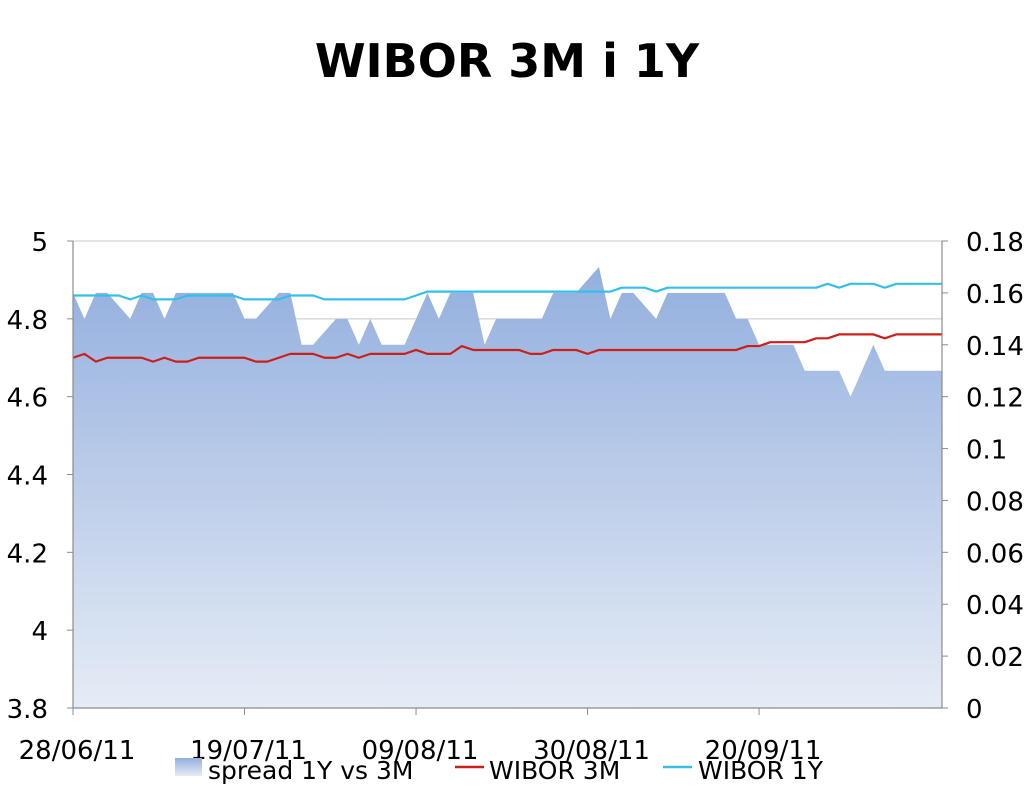 The width and height of the screenshot is (1024, 795). Describe the element at coordinates (995, 658) in the screenshot. I see `y-right-tick-label: 0.02` at that location.